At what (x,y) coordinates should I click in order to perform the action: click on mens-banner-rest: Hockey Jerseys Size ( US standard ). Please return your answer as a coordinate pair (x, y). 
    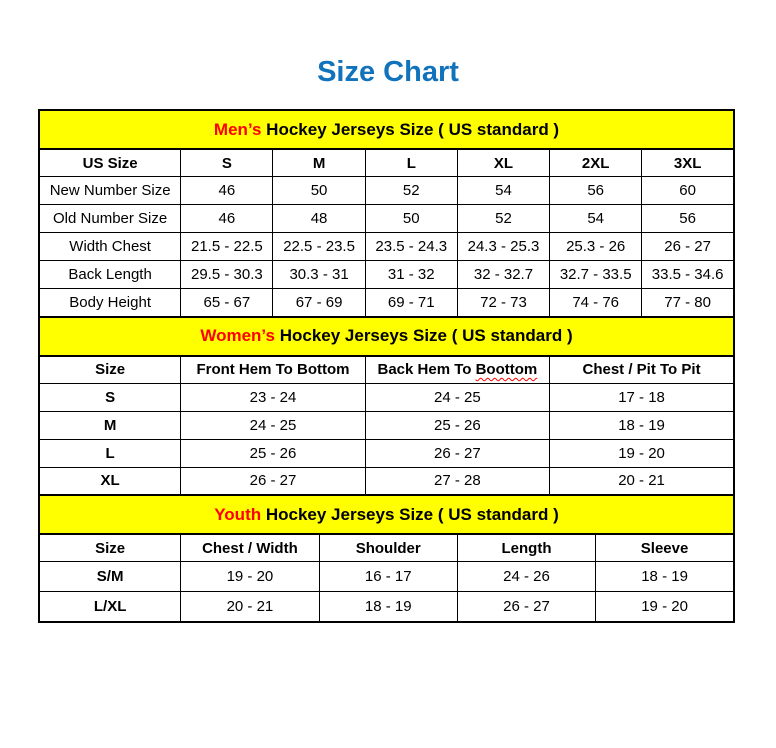
    Looking at the image, I should click on (410, 129).